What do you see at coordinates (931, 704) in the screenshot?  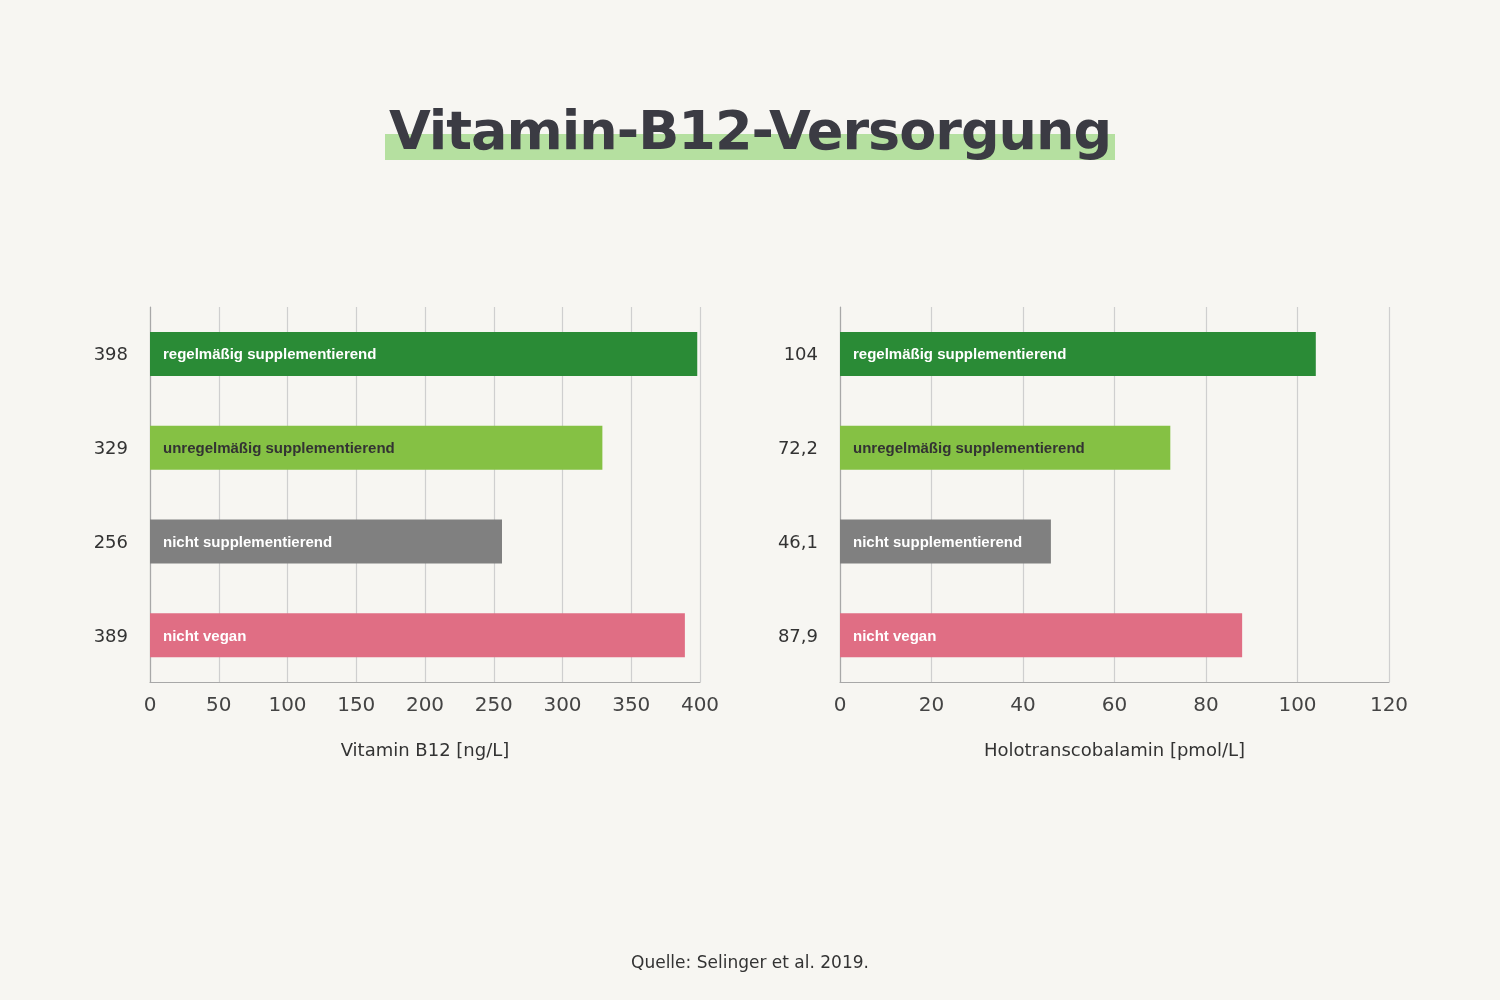 I see `x-tick-label: 20` at bounding box center [931, 704].